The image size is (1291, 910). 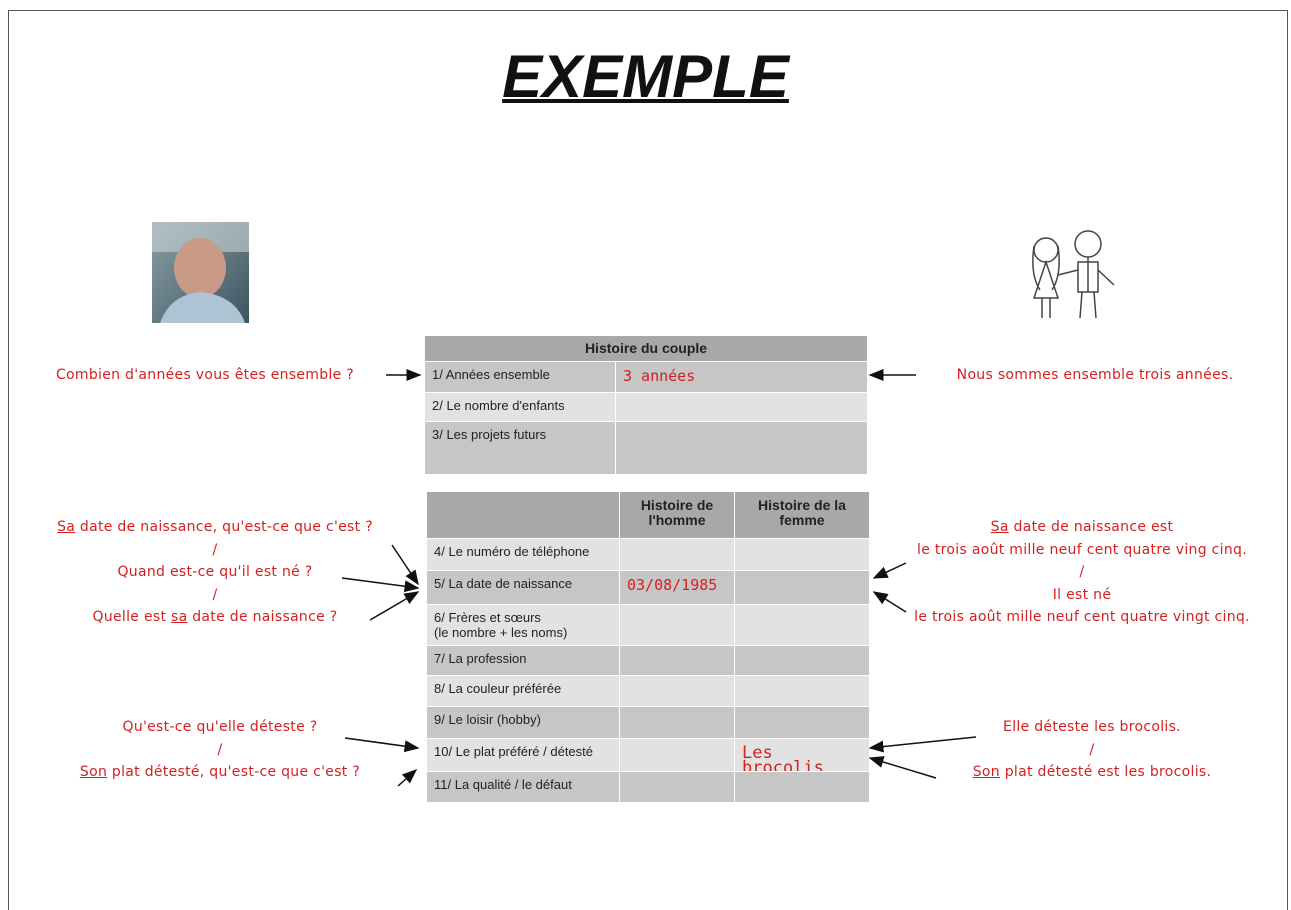 I want to click on couple-drawing, so click(x=1073, y=274).